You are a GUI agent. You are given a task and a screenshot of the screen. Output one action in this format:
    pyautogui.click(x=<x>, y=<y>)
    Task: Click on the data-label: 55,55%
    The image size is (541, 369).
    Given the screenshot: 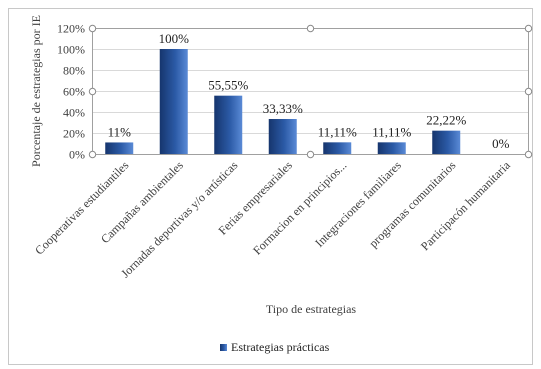 What is the action you would take?
    pyautogui.click(x=228, y=85)
    